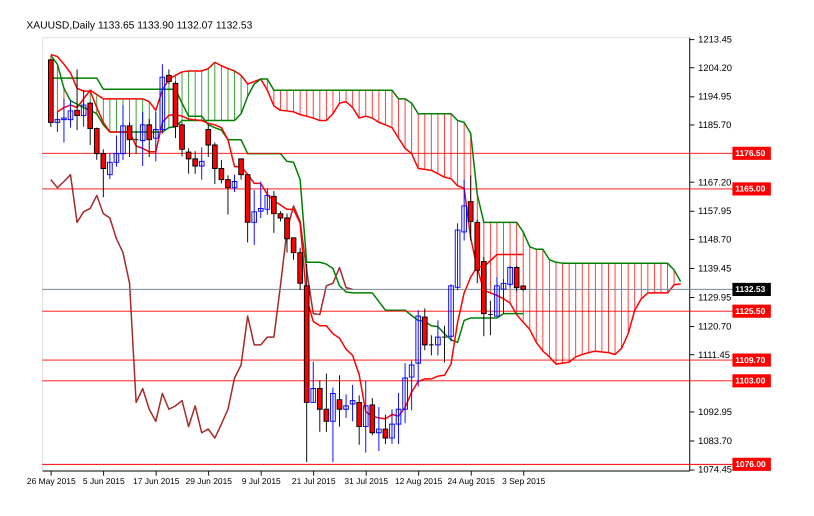  I want to click on ref-line-label: 1103.00, so click(750, 381).